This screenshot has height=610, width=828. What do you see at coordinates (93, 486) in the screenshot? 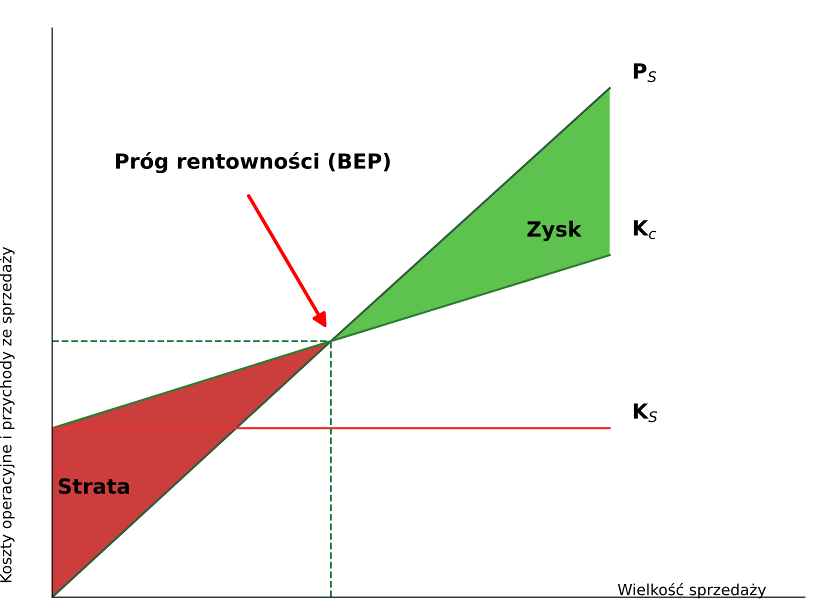
I see `series-label: Strata` at bounding box center [93, 486].